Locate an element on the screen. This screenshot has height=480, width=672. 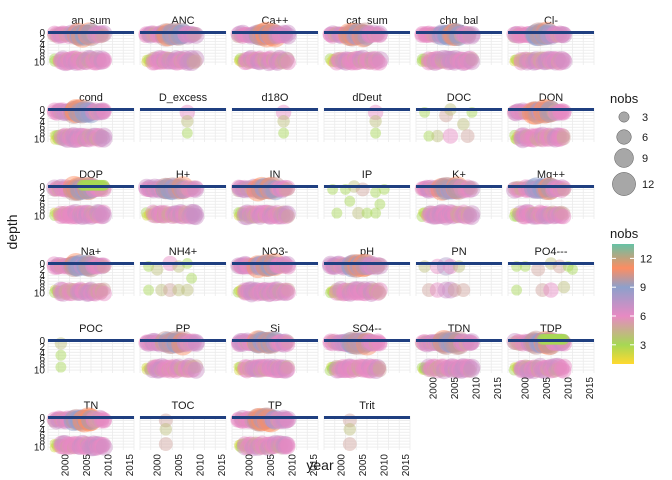
facet-panel: PN is located at coordinates (459, 272).